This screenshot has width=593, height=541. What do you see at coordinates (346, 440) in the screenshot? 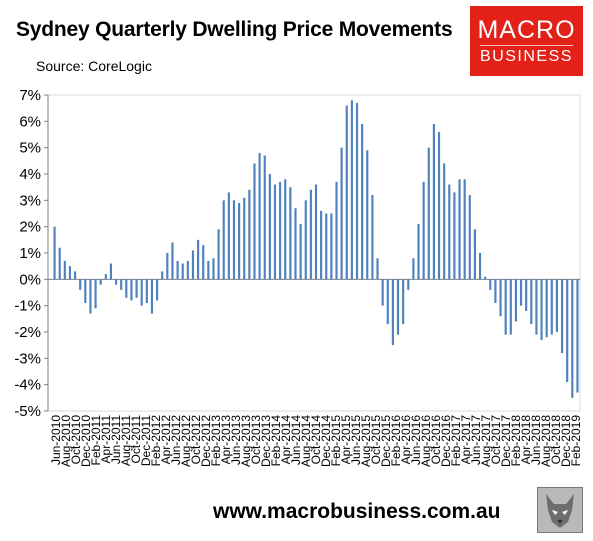
I see `x-tick-label: Apr-2015` at bounding box center [346, 440].